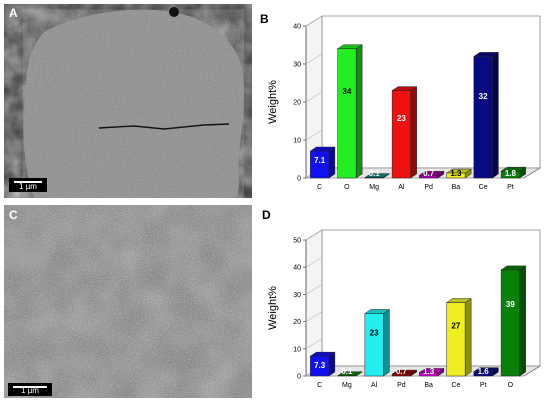 This screenshot has width=550, height=405. What do you see at coordinates (297, 27) in the screenshot?
I see `chart-b-y-tick-label-4: 40` at bounding box center [297, 27].